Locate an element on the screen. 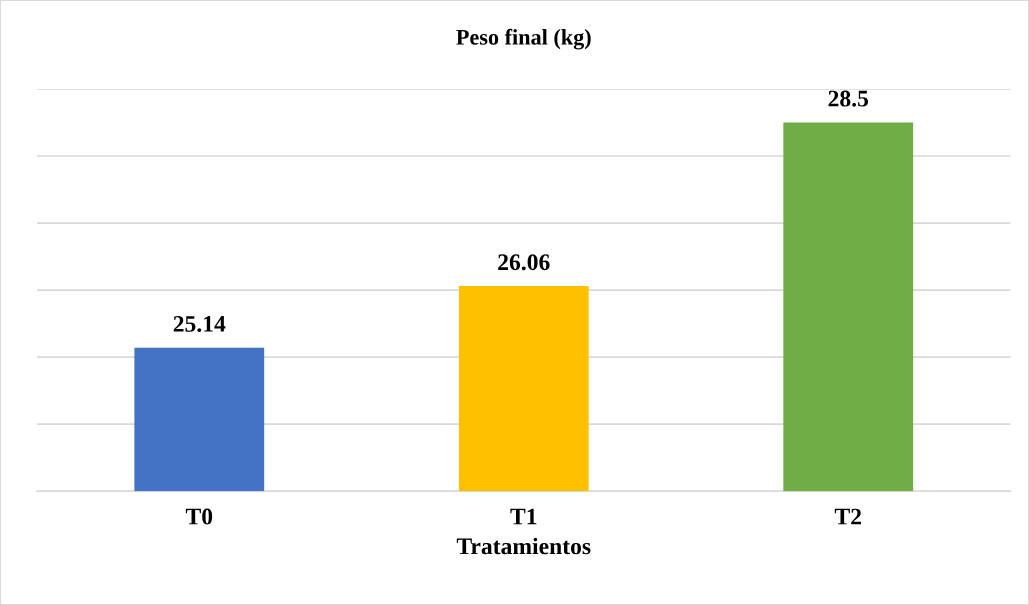  x-axis-title: Tratamientos is located at coordinates (523, 546).